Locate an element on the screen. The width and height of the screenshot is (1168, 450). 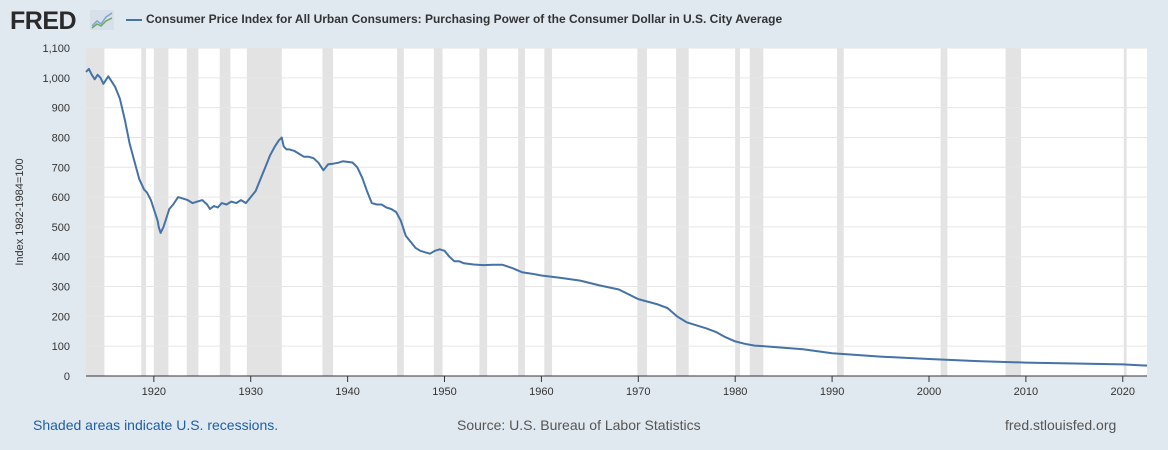
source-note: Source: U.S. Bureau of Labor Statistics is located at coordinates (579, 425).